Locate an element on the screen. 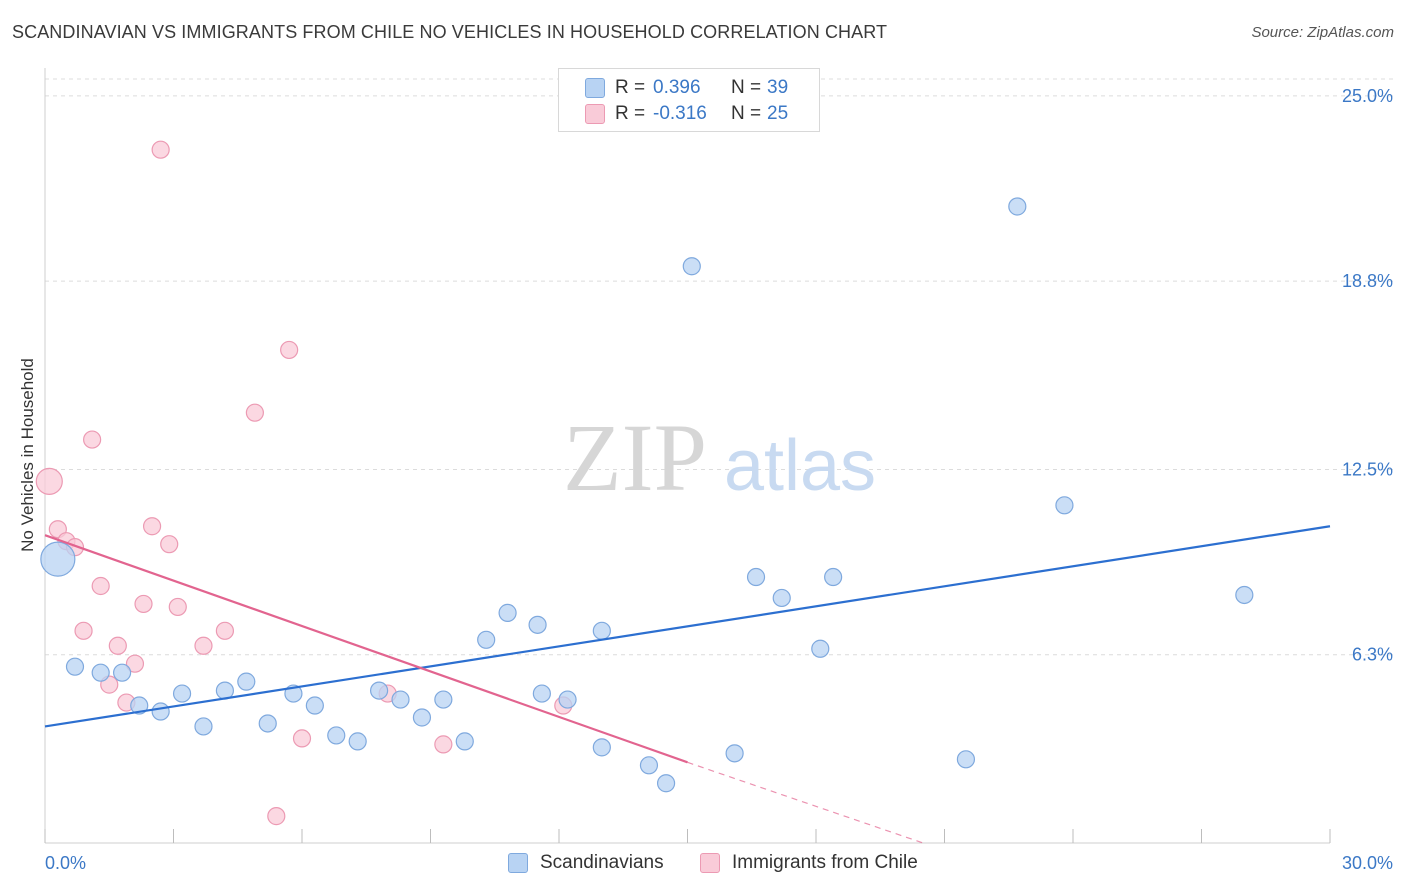  bottom-legend-label: Immigrants from Chile is located at coordinates (825, 862).